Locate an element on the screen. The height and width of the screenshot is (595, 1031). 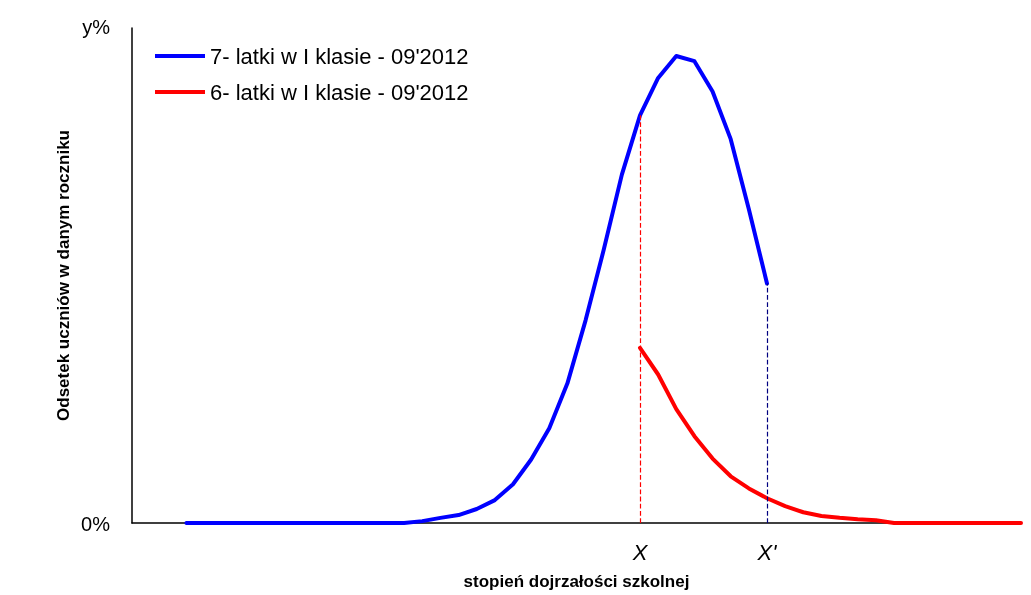
y-axis-title: Odsetek uczniów w danym roczniku is located at coordinates (63, 275).